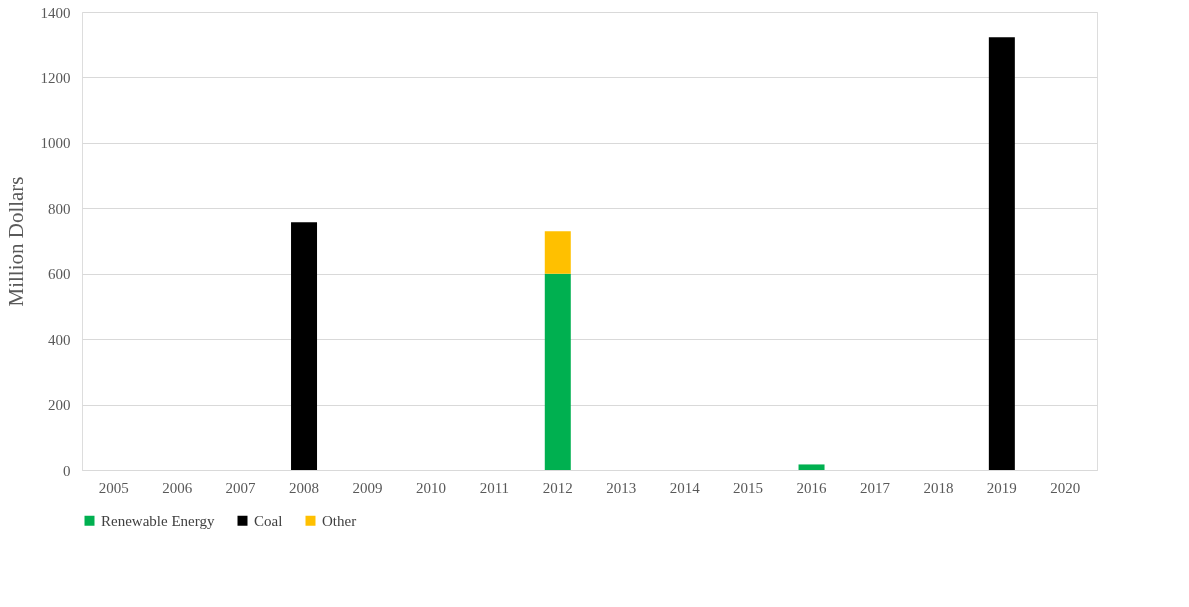 The width and height of the screenshot is (1189, 607). What do you see at coordinates (812, 487) in the screenshot?
I see `x-tick-label: 2016` at bounding box center [812, 487].